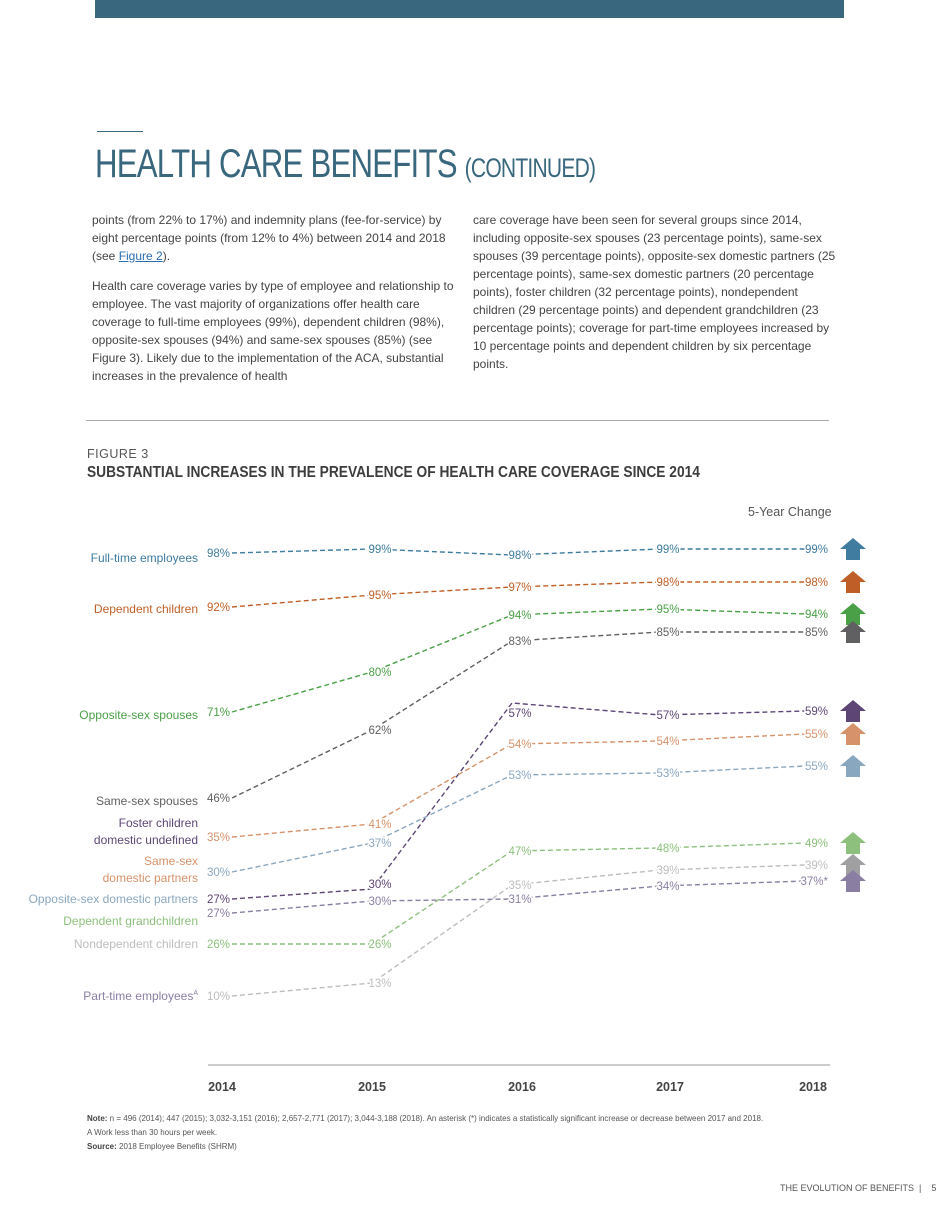 The height and width of the screenshot is (1230, 950). Describe the element at coordinates (379, 844) in the screenshot. I see `data-label: 37%` at that location.